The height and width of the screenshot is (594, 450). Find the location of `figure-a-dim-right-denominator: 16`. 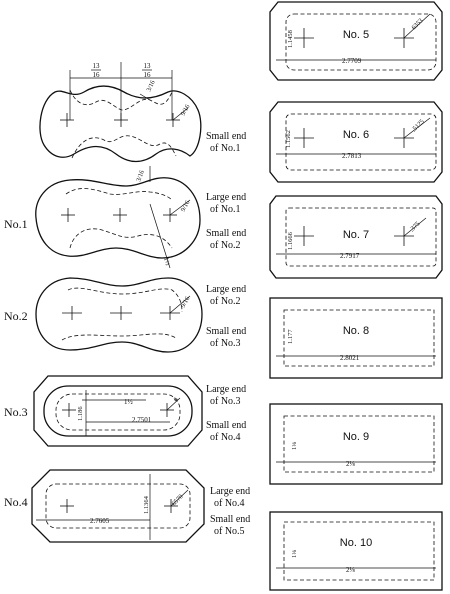

figure-a-dim-right-denominator: 16 is located at coordinates (148, 75).